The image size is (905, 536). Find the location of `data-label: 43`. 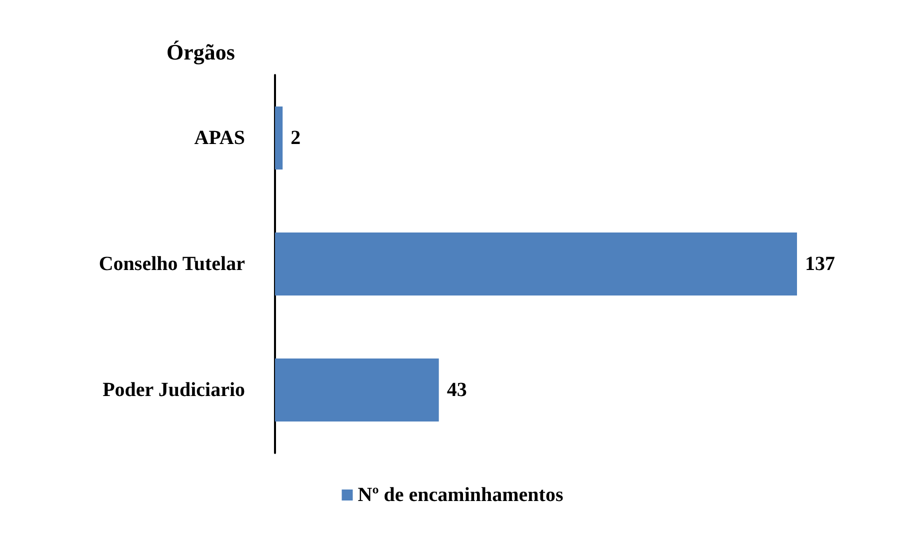

data-label: 43 is located at coordinates (456, 390).